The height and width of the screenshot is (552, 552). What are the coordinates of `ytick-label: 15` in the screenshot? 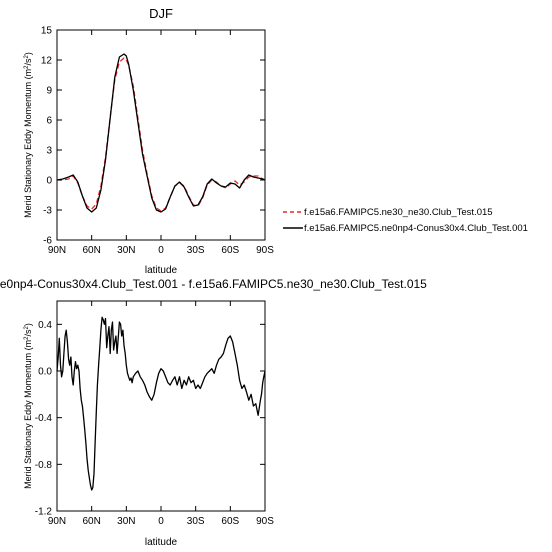 It's located at (47, 31).